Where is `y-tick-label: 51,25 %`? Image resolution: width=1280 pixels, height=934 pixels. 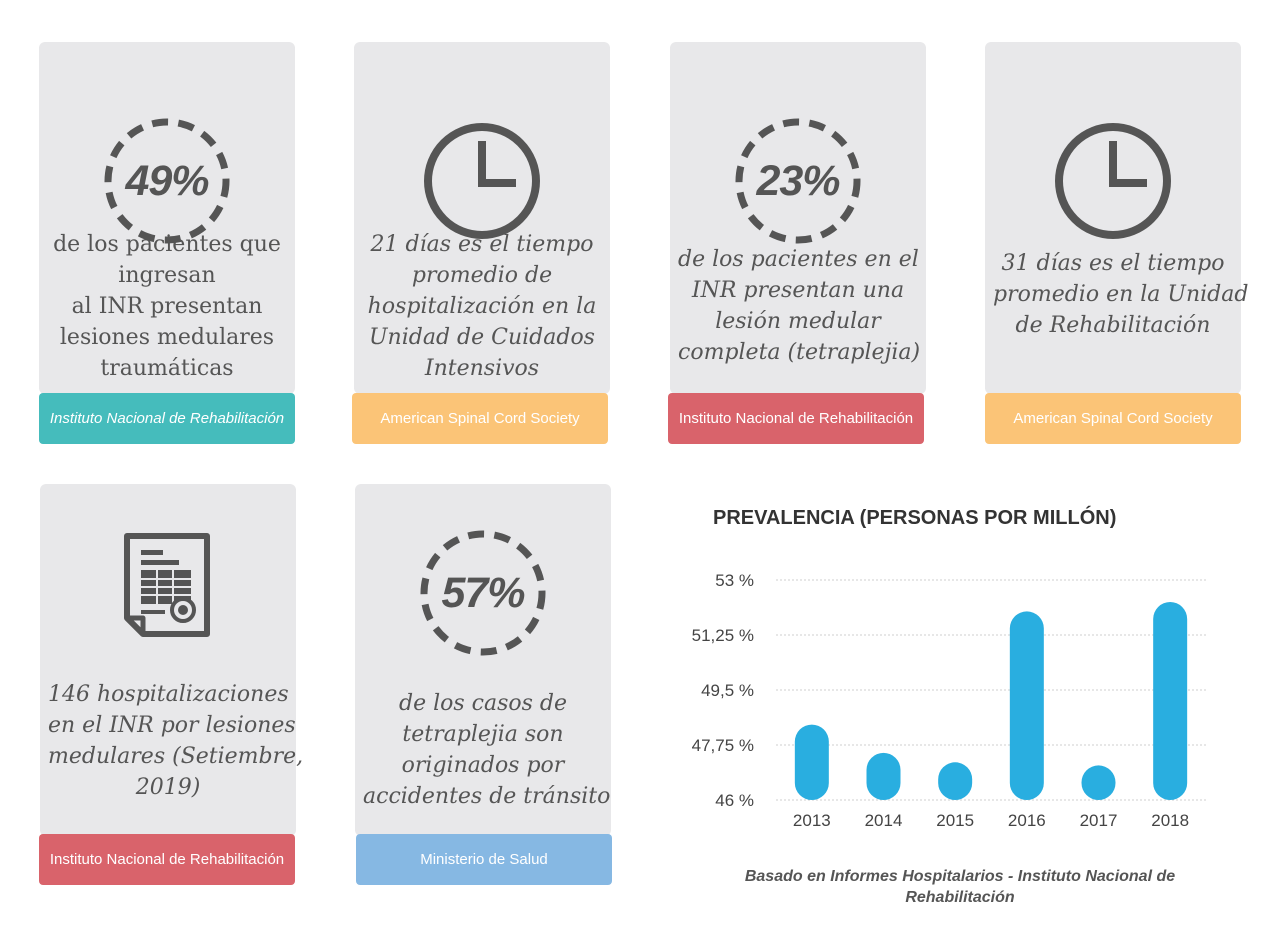
y-tick-label: 51,25 % is located at coordinates (723, 635).